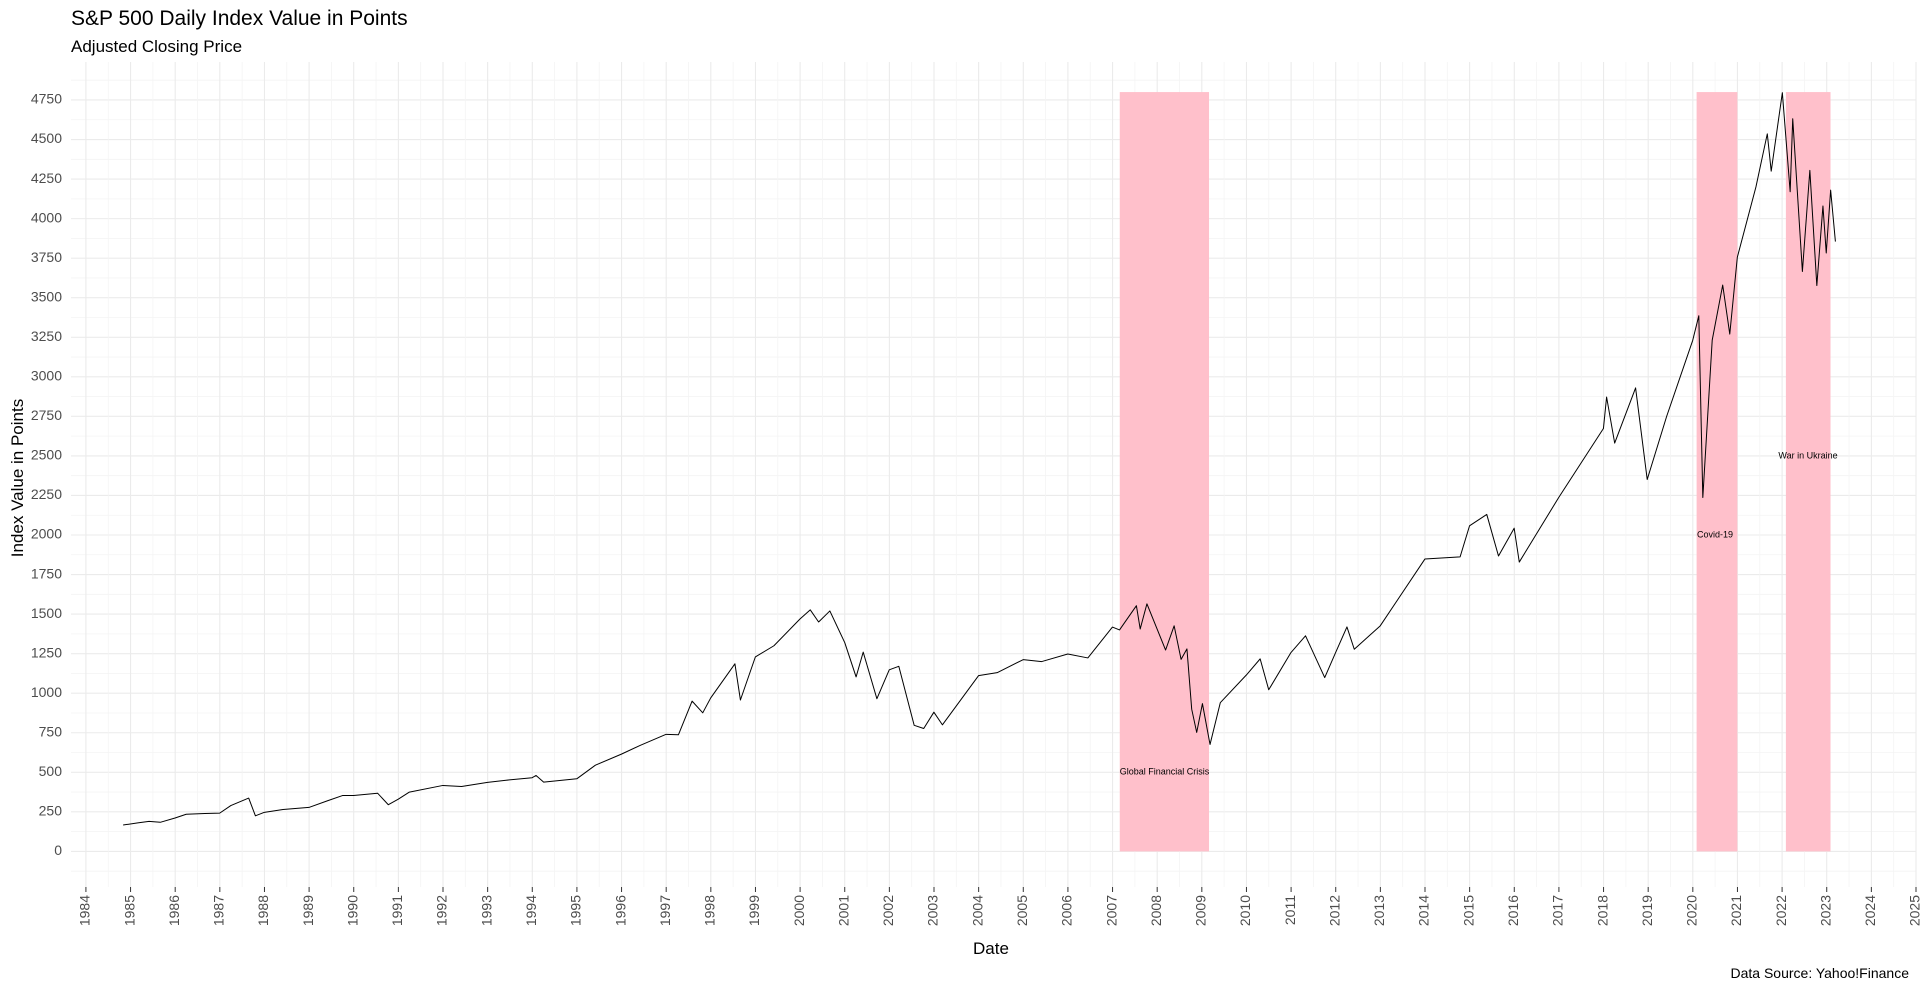 The image size is (1920, 992). Describe the element at coordinates (1825, 910) in the screenshot. I see `x-tick-label: 2023` at that location.